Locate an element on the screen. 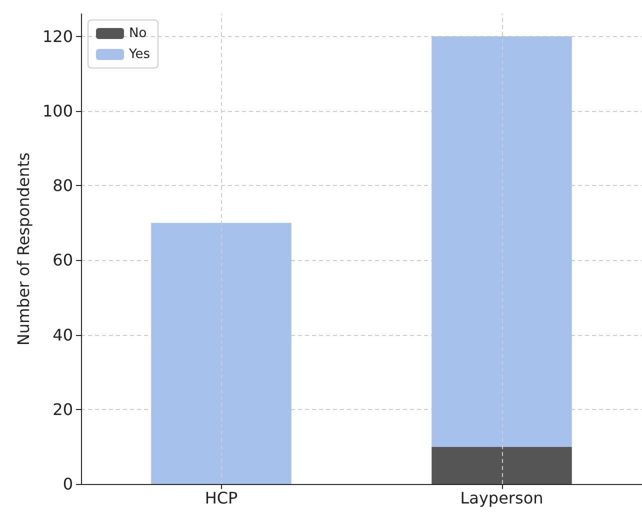 The image size is (642, 514). x-tick-label: Layperson is located at coordinates (502, 498).